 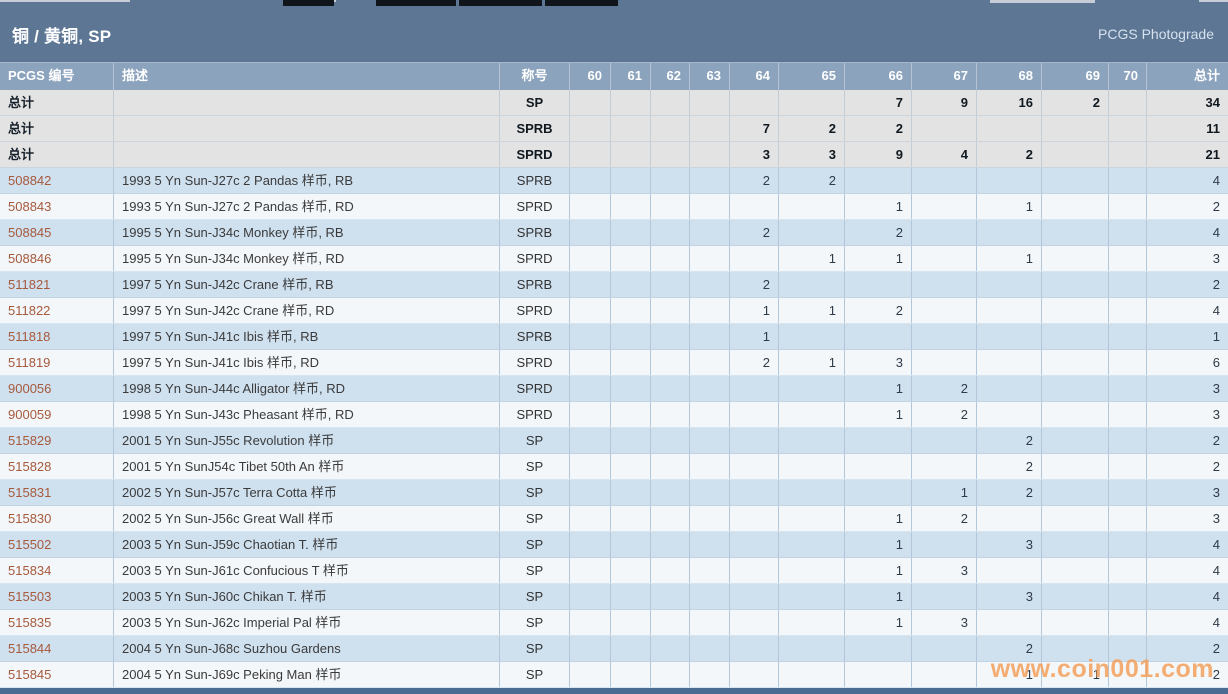 What do you see at coordinates (56, 232) in the screenshot?
I see `pcgs-number-cell: 508845` at bounding box center [56, 232].